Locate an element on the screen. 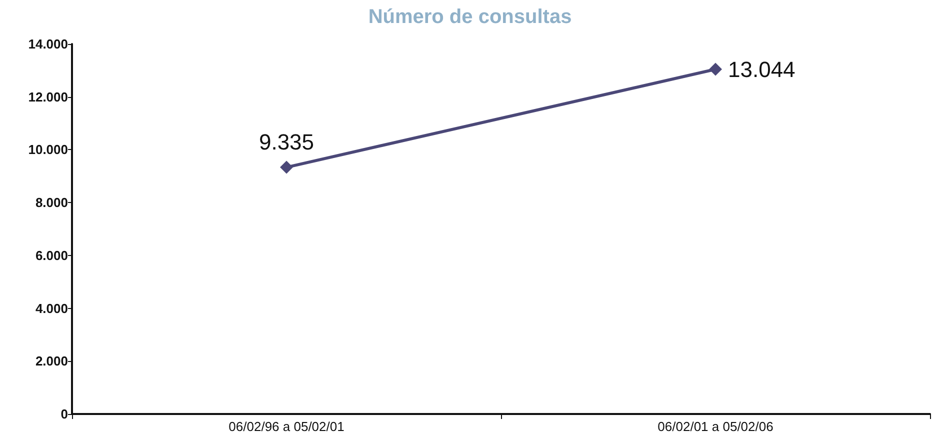  x-tick-label: 06/02/01 a 05/02/06 is located at coordinates (716, 426).